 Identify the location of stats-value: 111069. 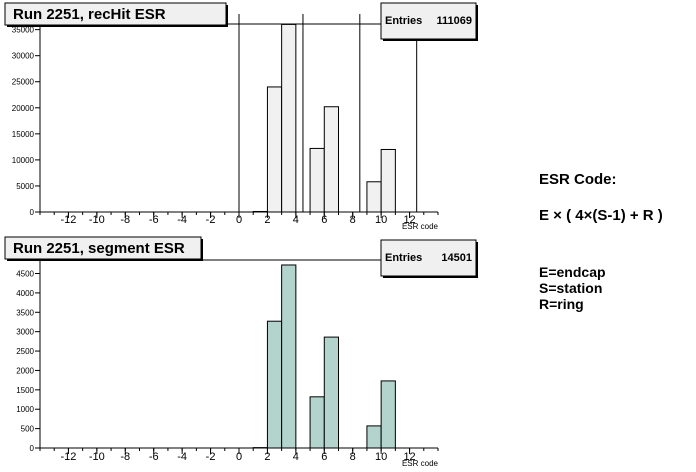
(455, 21).